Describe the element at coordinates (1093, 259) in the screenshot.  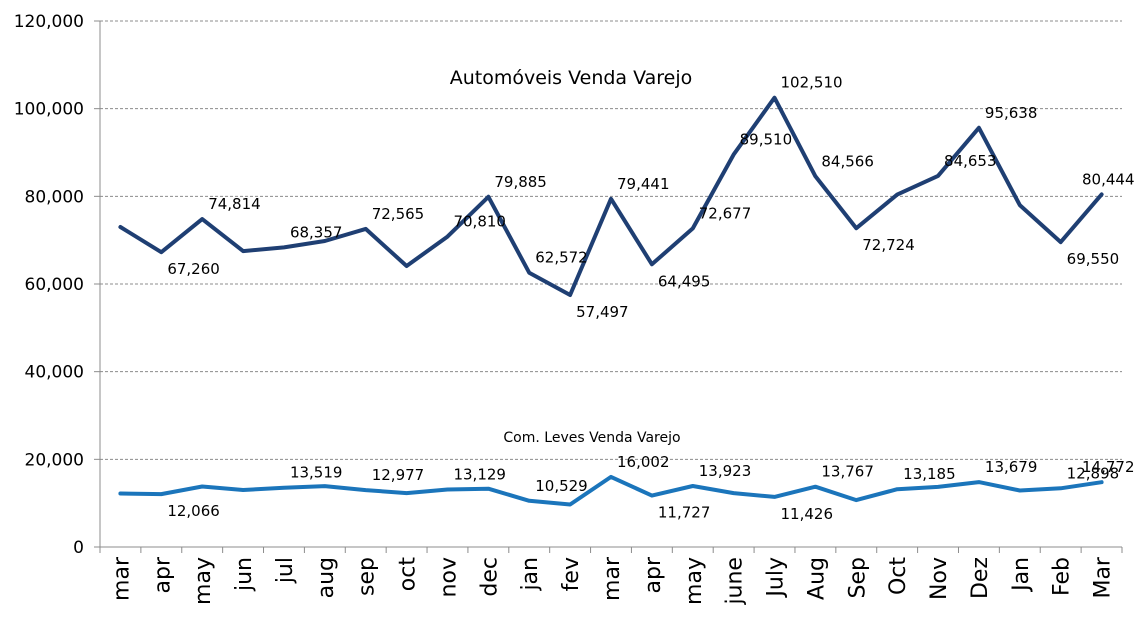
I see `data-label: 69,550` at that location.